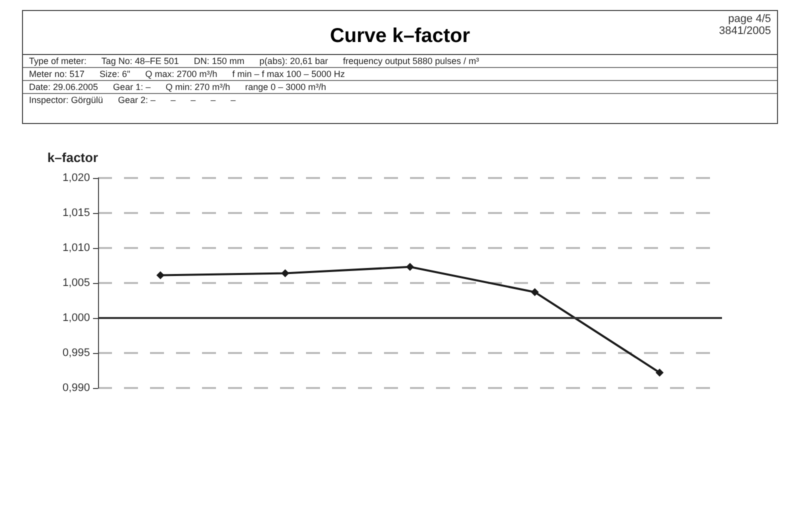 The width and height of the screenshot is (800, 518). Describe the element at coordinates (400, 74) in the screenshot. I see `text: Meter no: 517 Size: 6" Q max: 2700 m³/h f min – f max 100 – 5000 Hz` at that location.